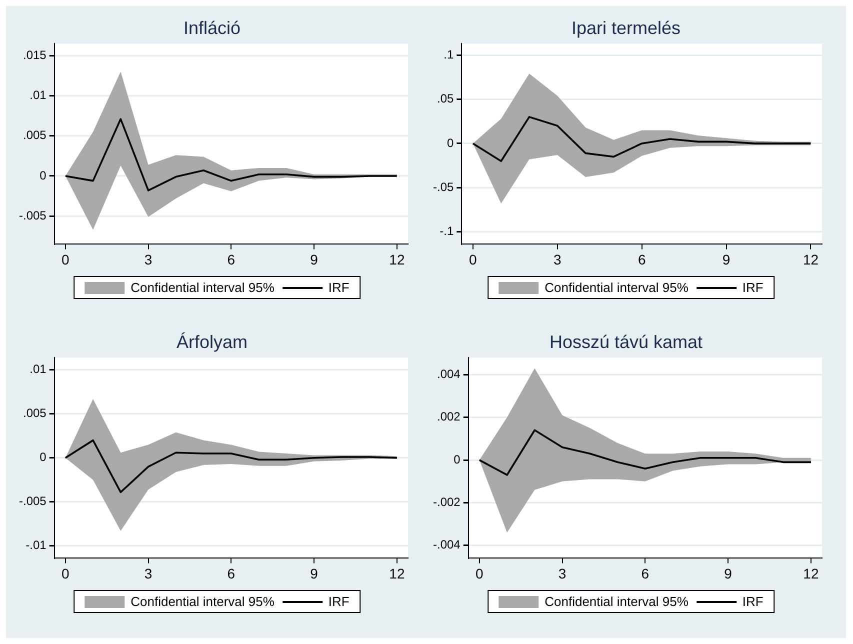 Image resolution: width=853 pixels, height=644 pixels. What do you see at coordinates (449, 54) in the screenshot?
I see `y-tick-label: .1` at bounding box center [449, 54].